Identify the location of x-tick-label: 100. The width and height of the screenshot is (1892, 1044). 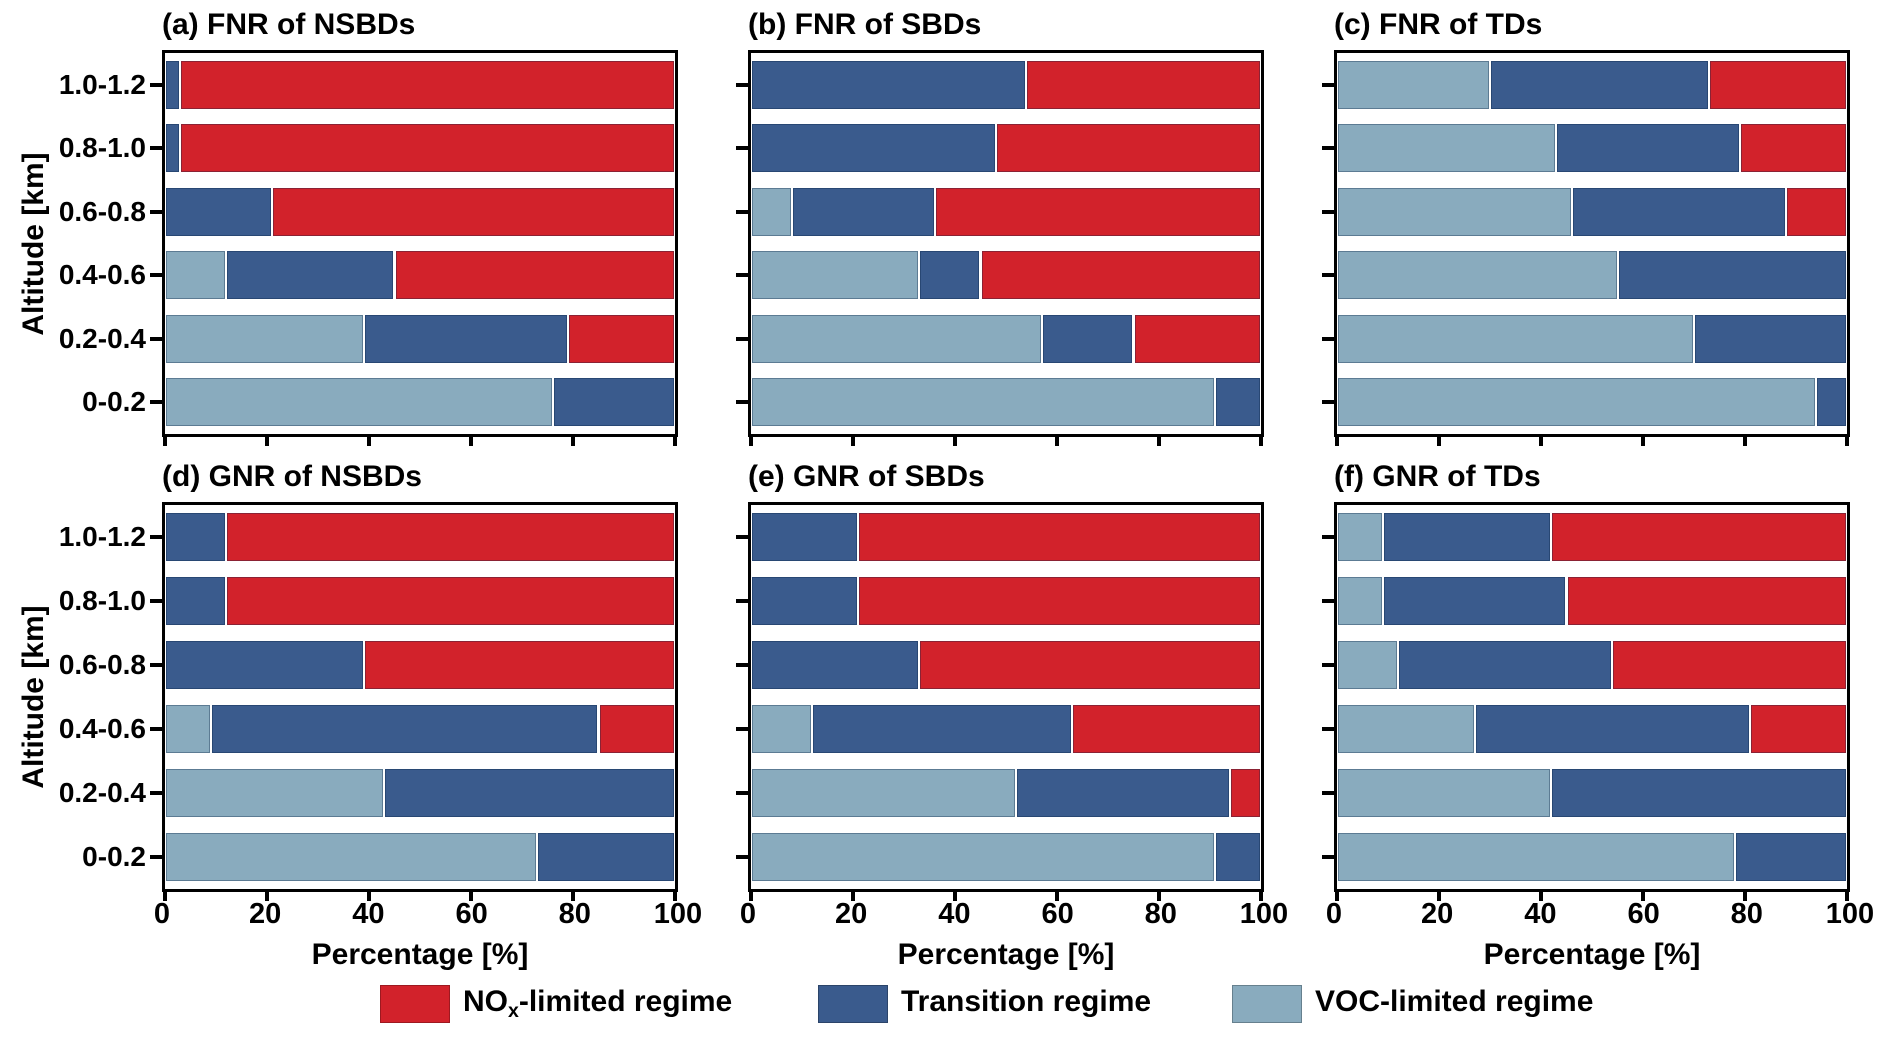
(1850, 914).